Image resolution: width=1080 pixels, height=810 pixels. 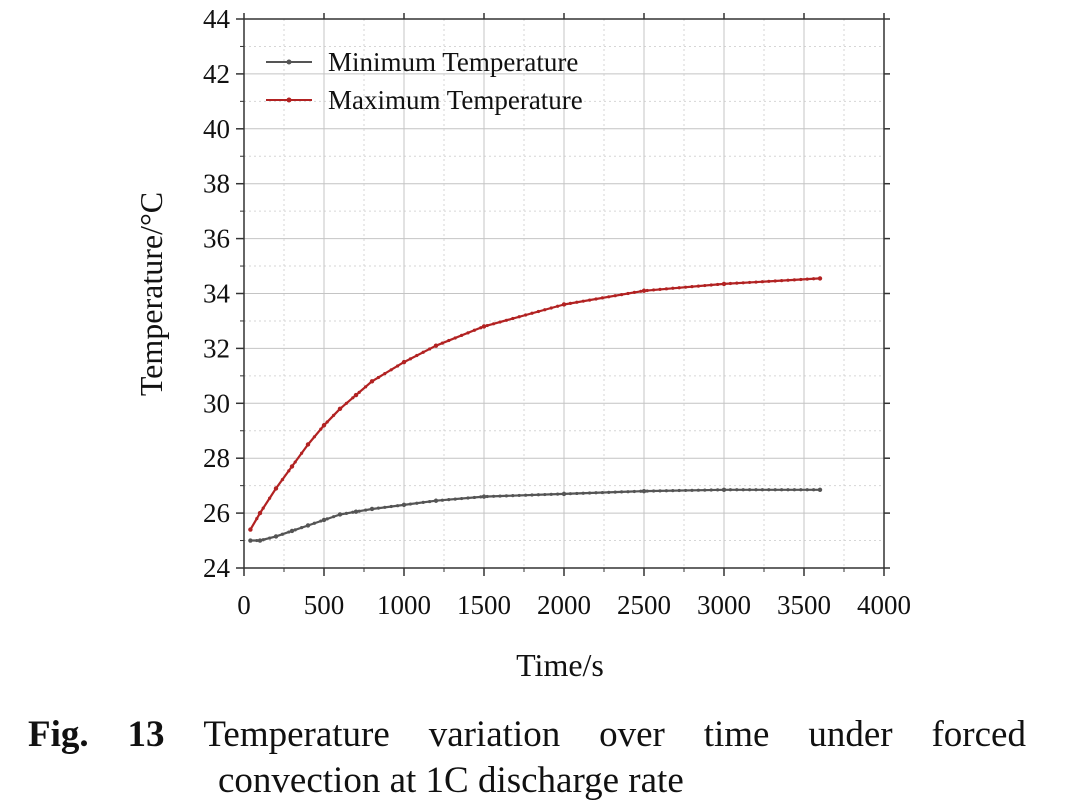 What do you see at coordinates (216, 348) in the screenshot?
I see `y-tick-label: 32` at bounding box center [216, 348].